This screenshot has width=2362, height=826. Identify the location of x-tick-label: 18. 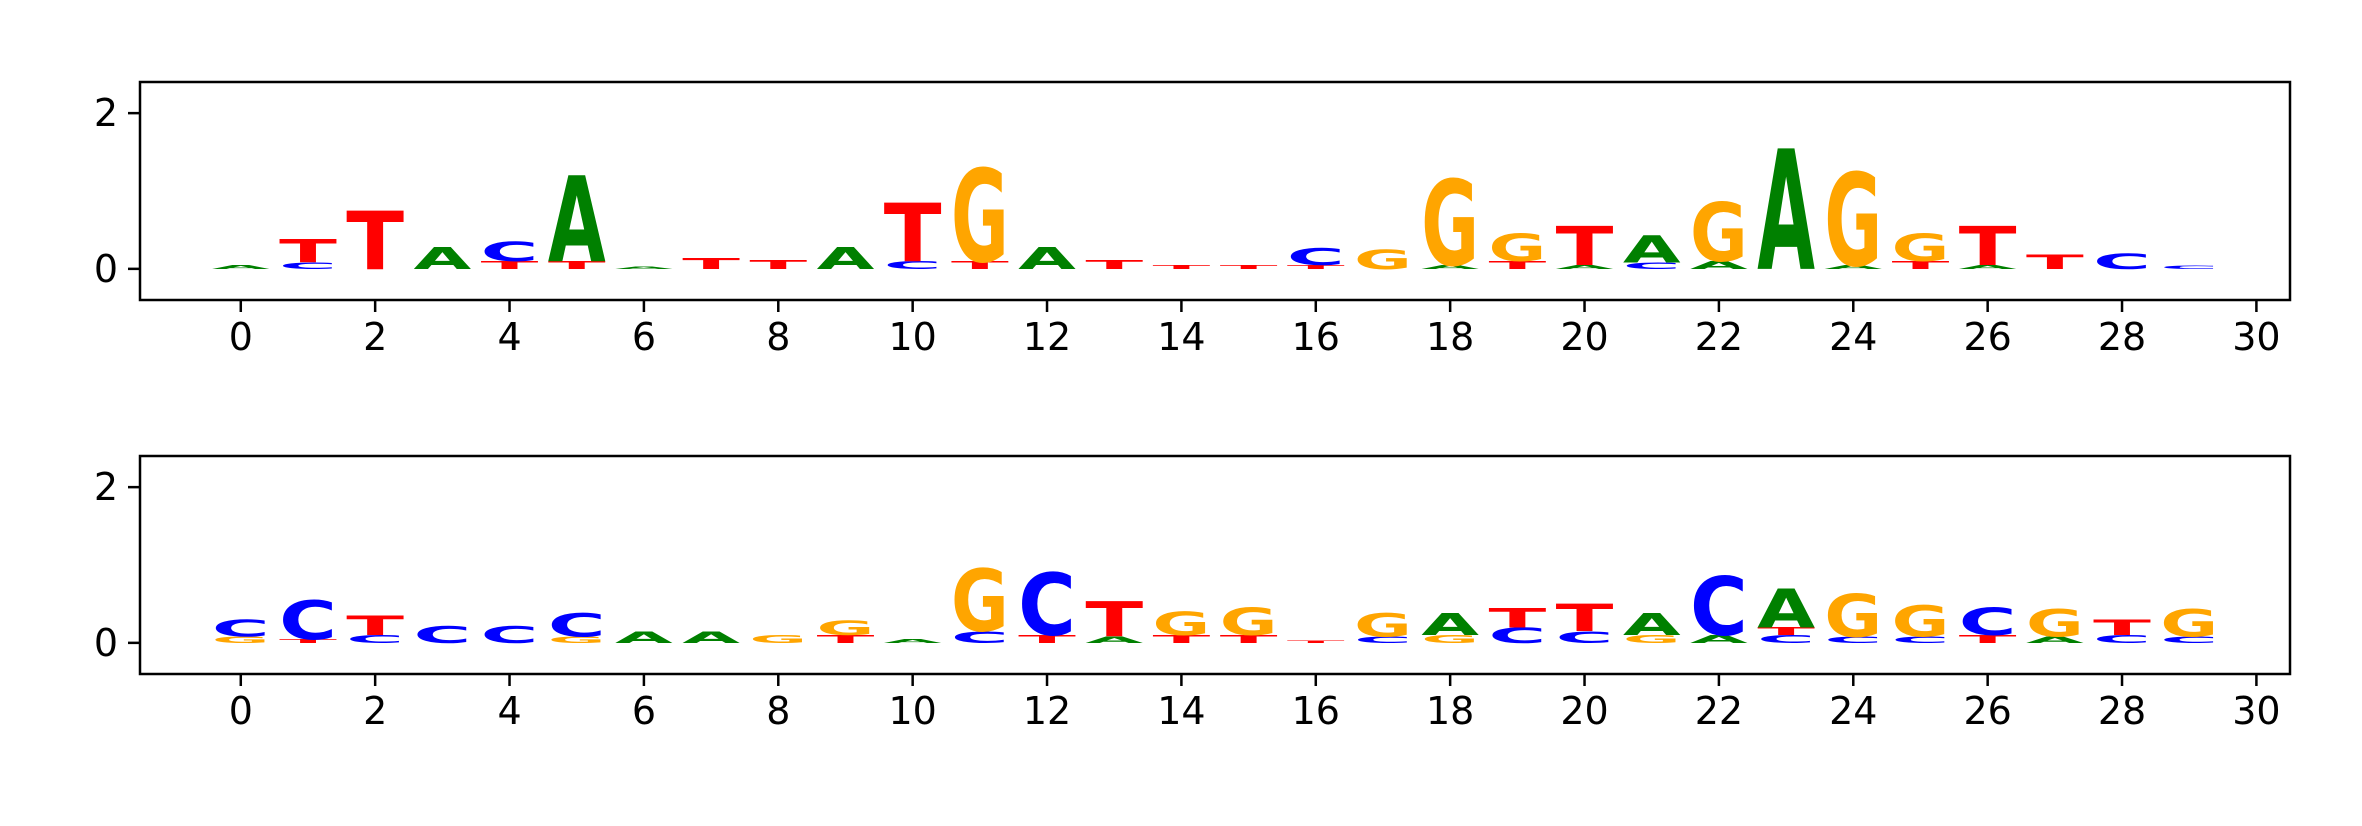
(1450, 337).